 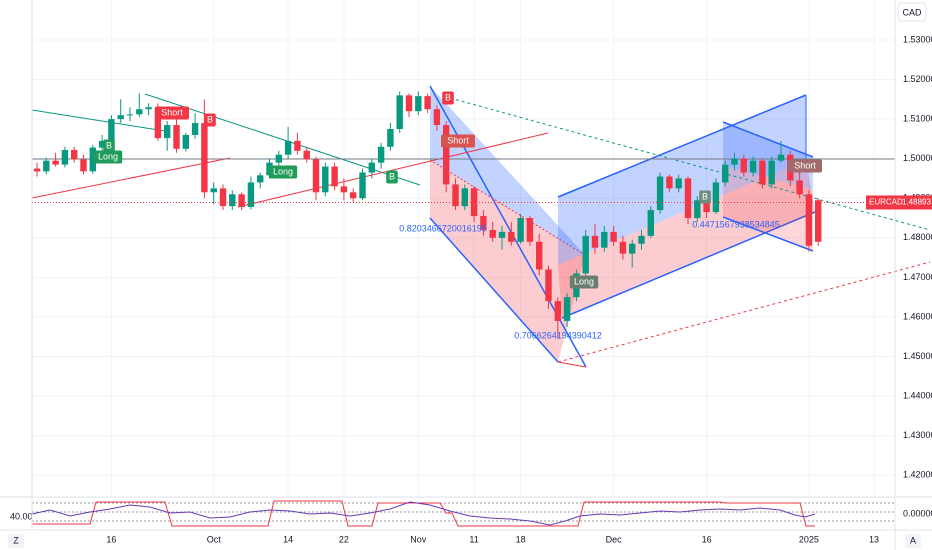 I want to click on auto-scale-button-label: A, so click(x=913, y=540).